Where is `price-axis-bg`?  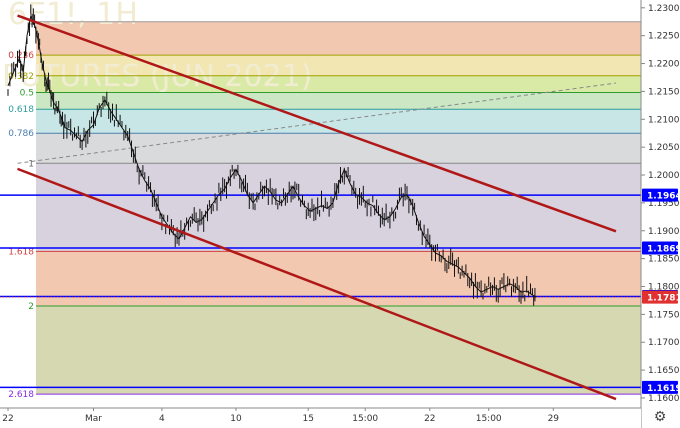 price-axis-bg is located at coordinates (660, 214).